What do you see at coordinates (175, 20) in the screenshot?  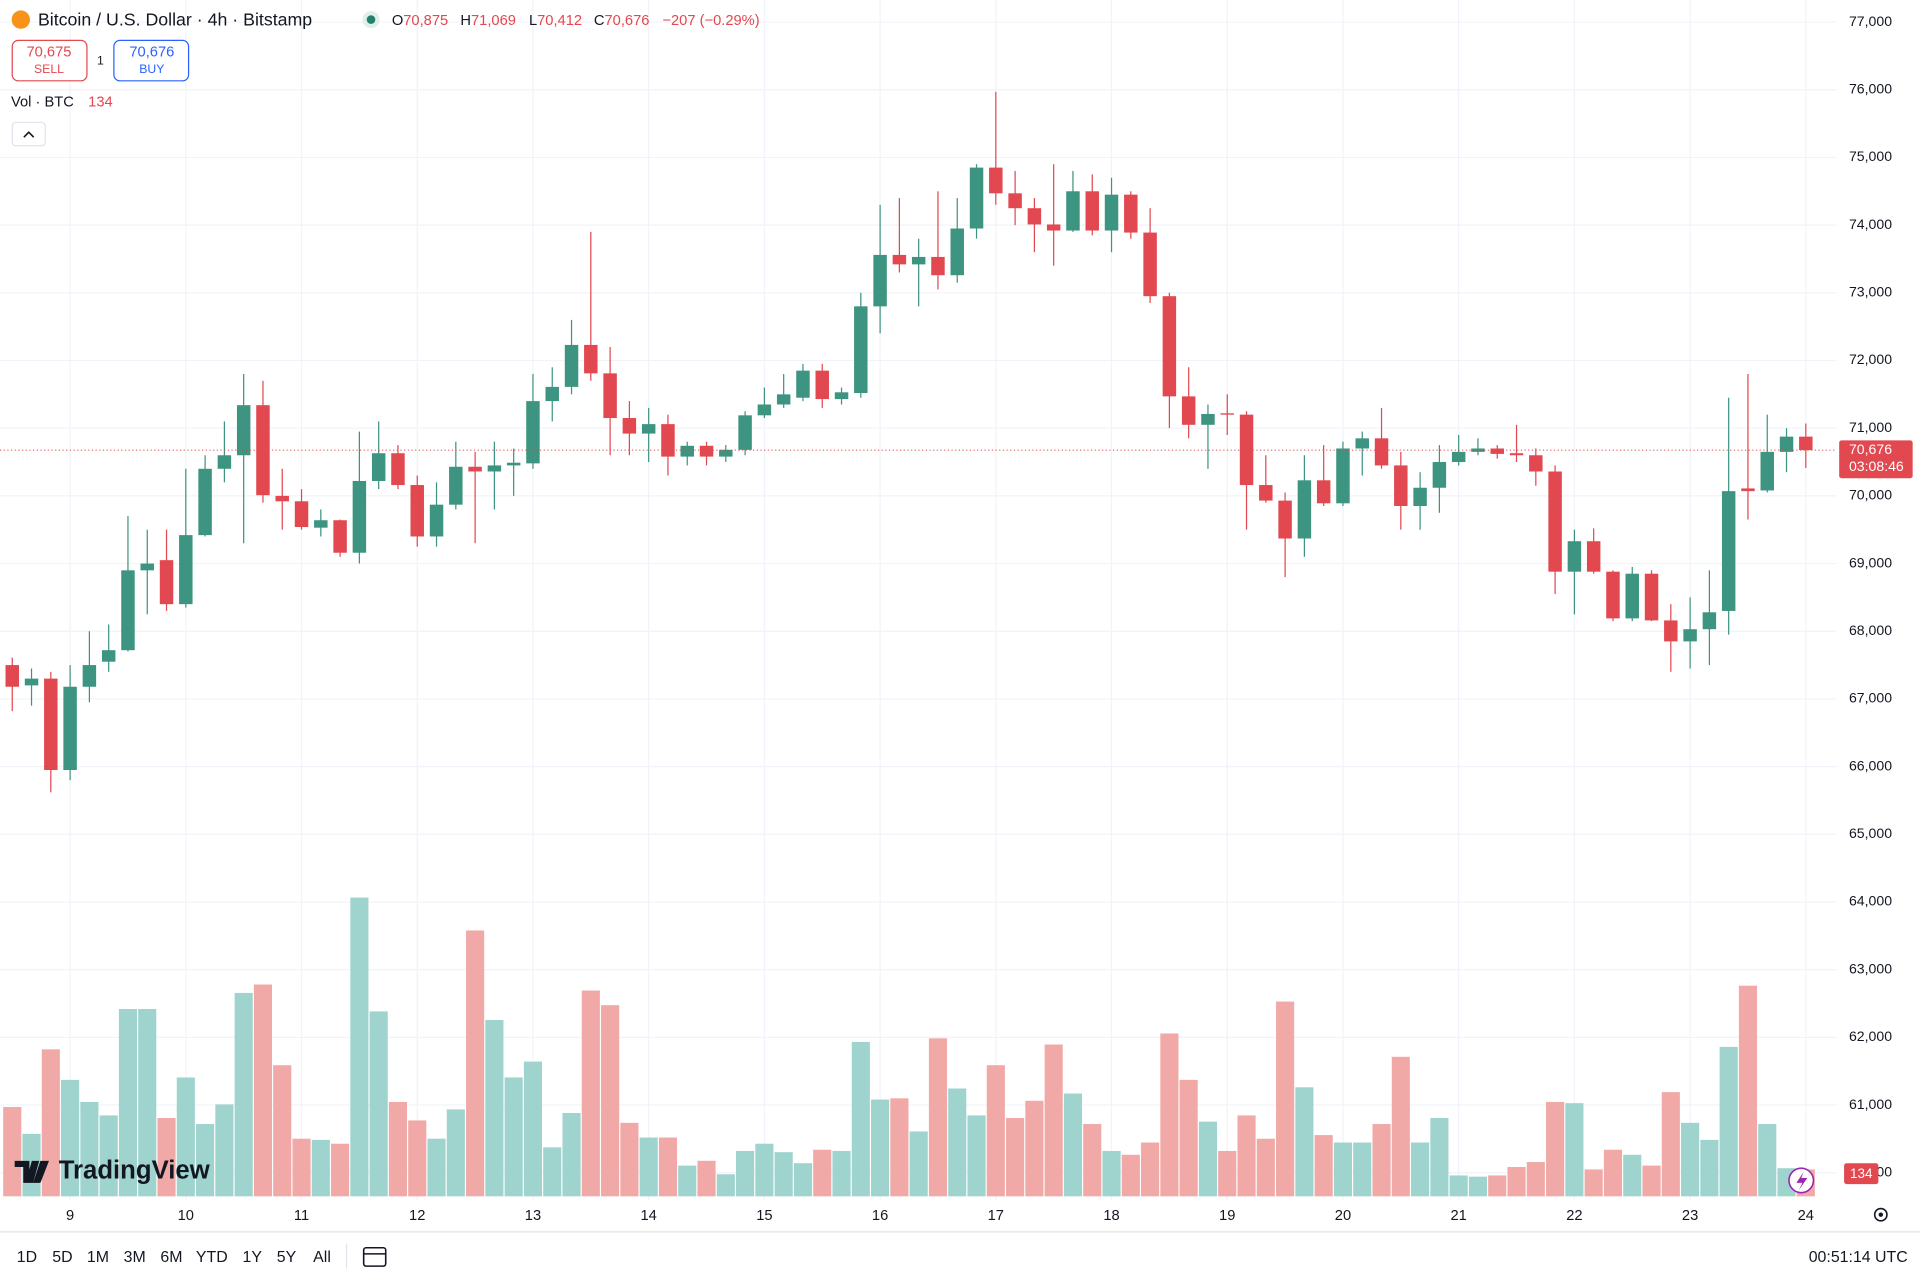 I see `symbol-title: Bitcoin / U.S. Dollar · 4h · Bitstamp` at bounding box center [175, 20].